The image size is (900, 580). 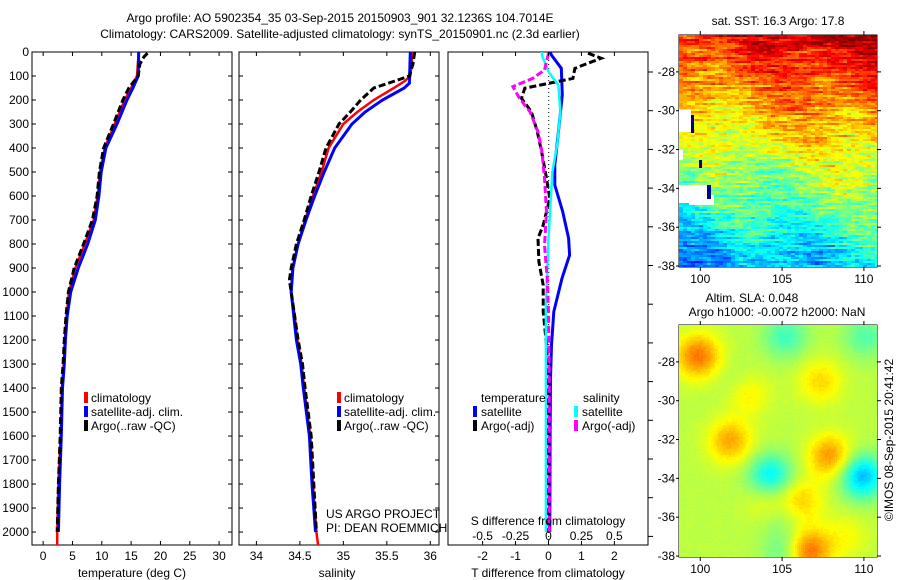 What do you see at coordinates (344, 556) in the screenshot?
I see `x-tick-label: 35` at bounding box center [344, 556].